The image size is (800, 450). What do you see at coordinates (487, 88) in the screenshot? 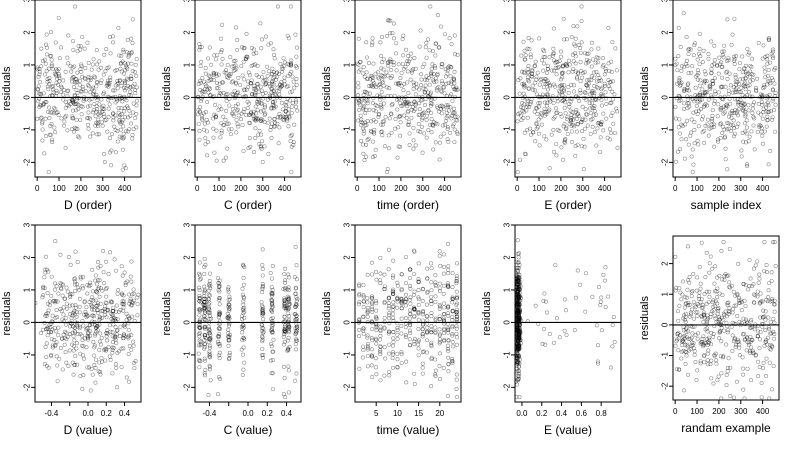
I see `y-axis-label: residuals` at bounding box center [487, 88].